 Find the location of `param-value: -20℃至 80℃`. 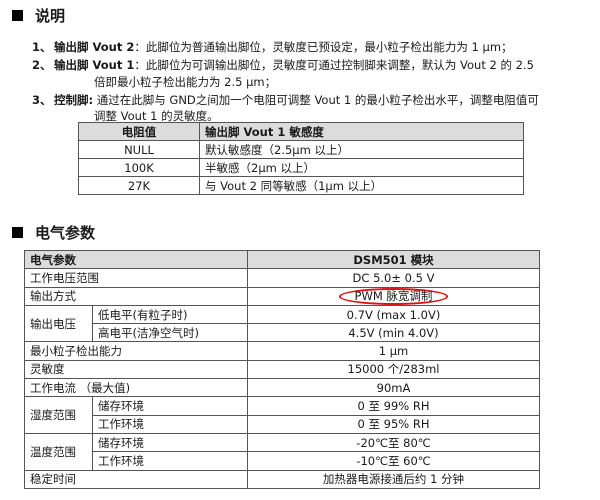

param-value: -20℃至 80℃ is located at coordinates (393, 442).